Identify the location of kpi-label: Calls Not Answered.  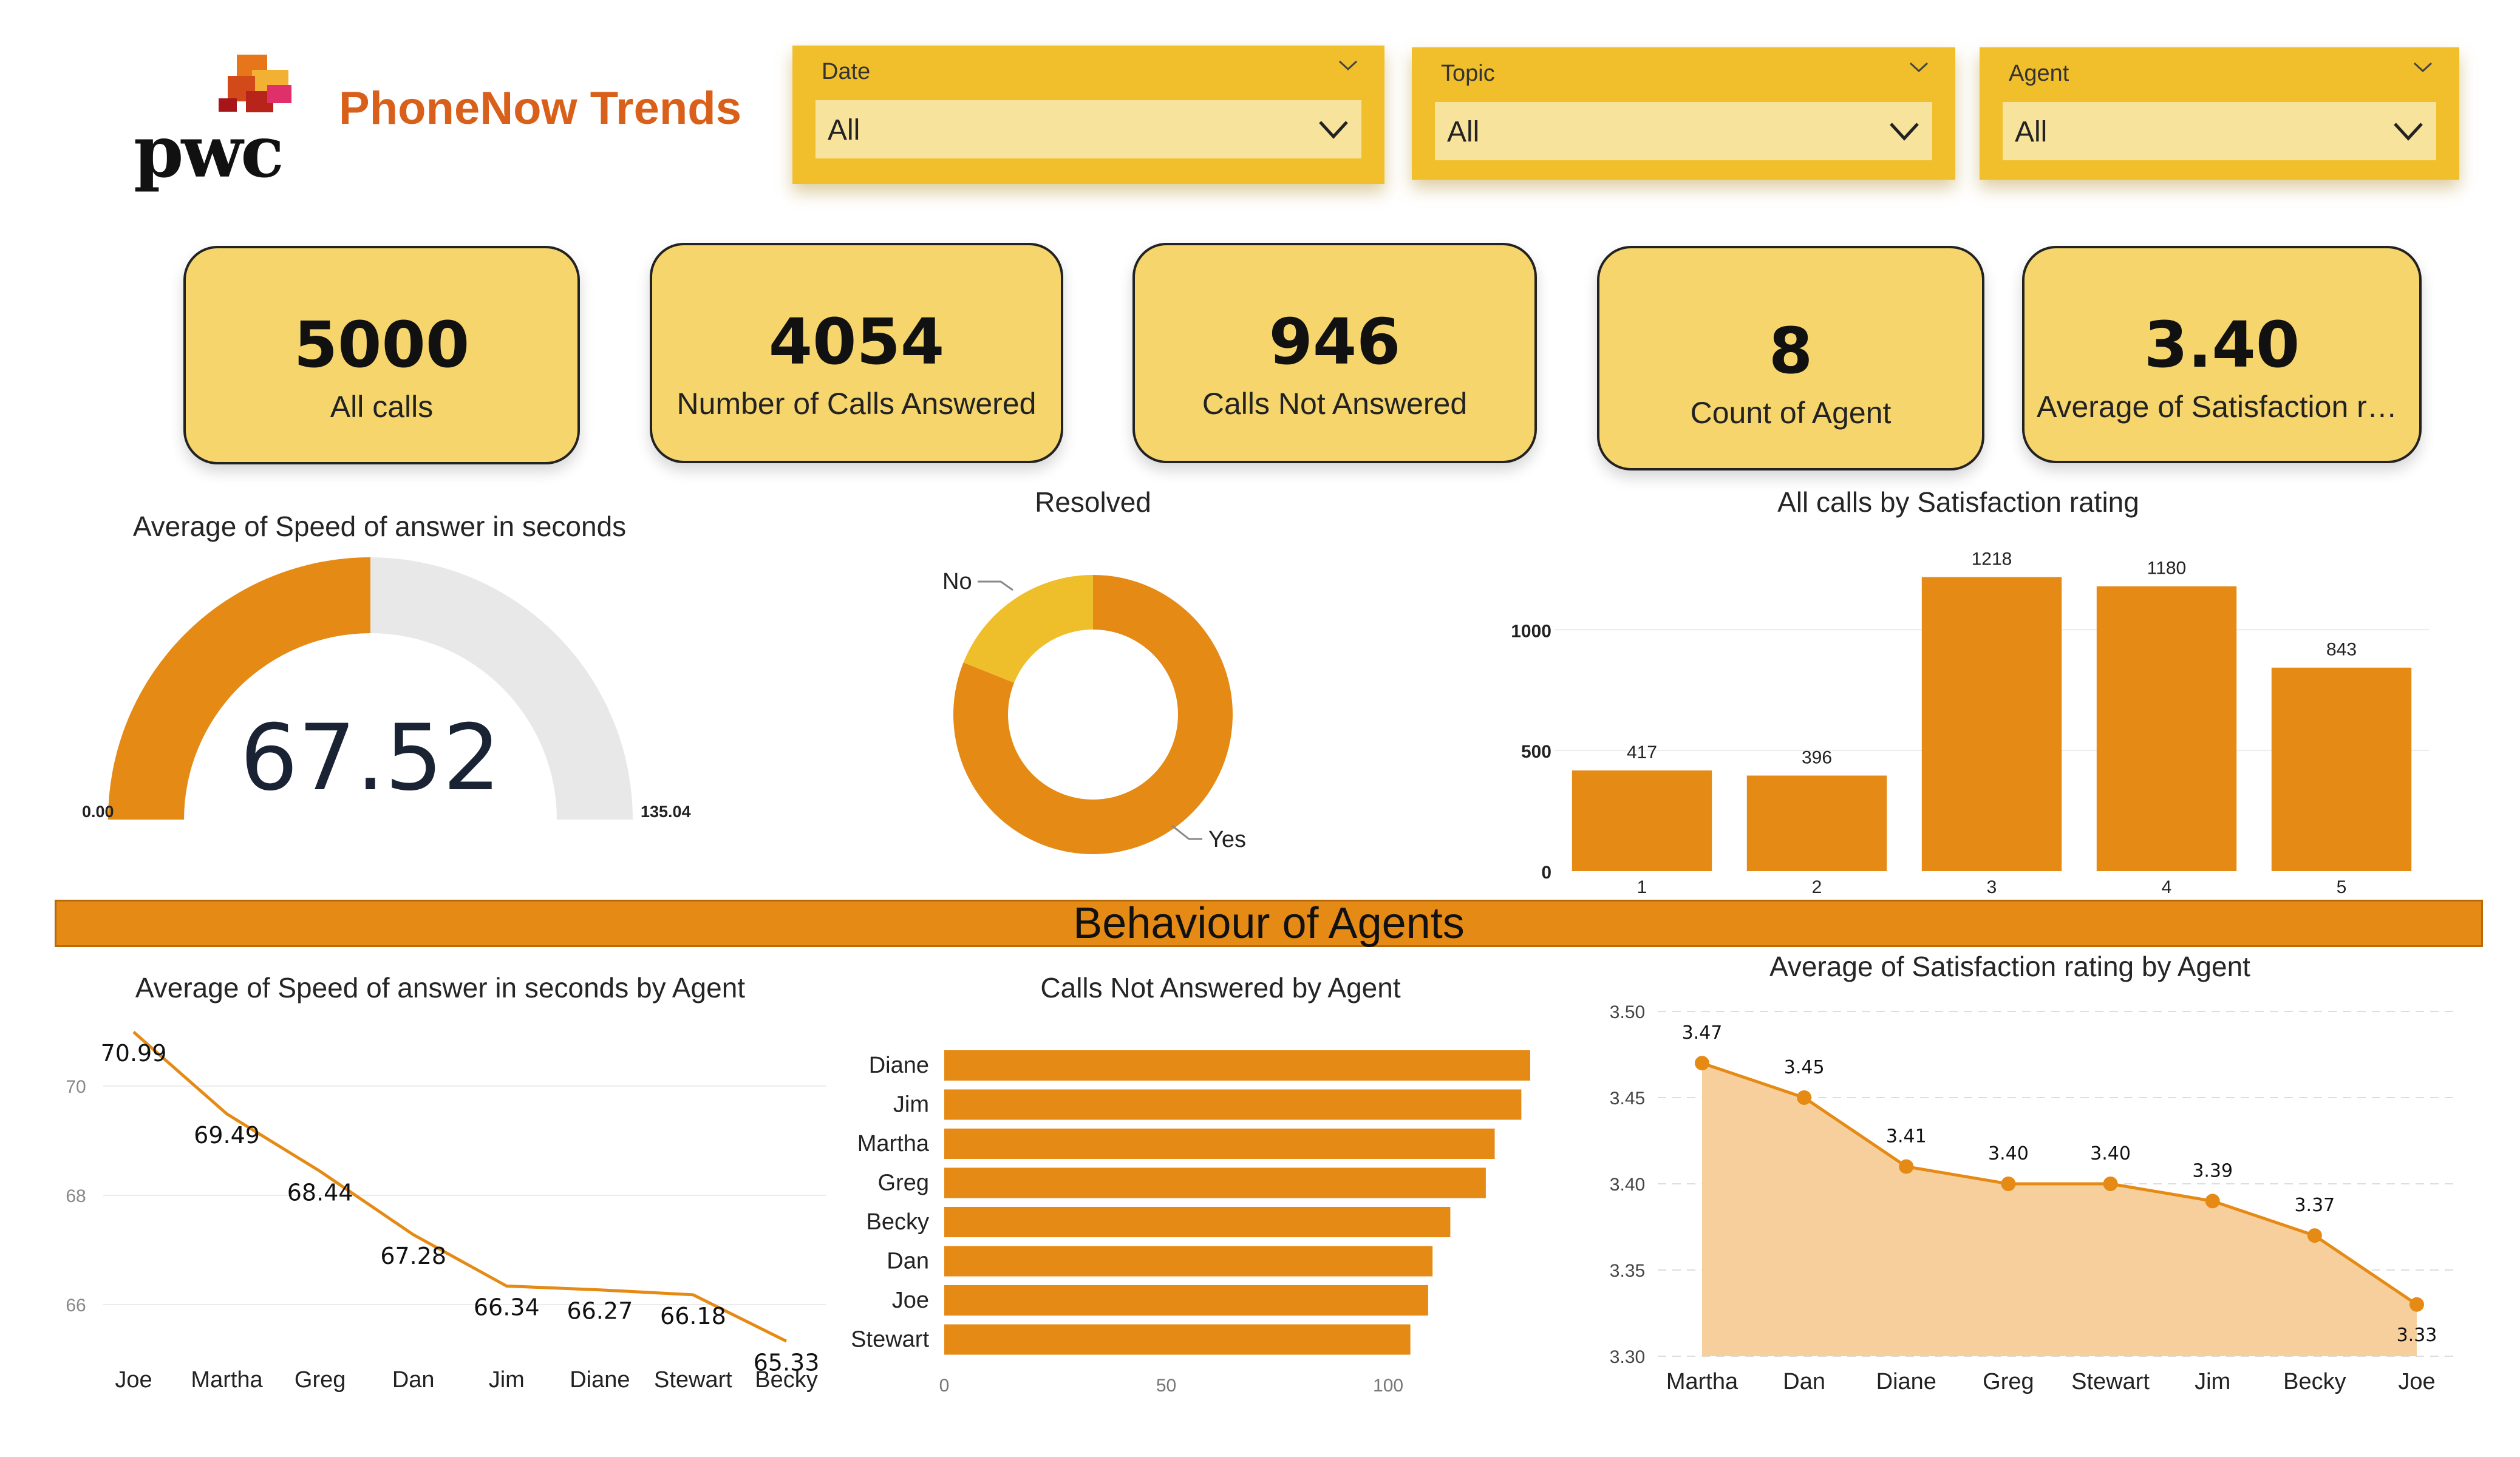
(1335, 404).